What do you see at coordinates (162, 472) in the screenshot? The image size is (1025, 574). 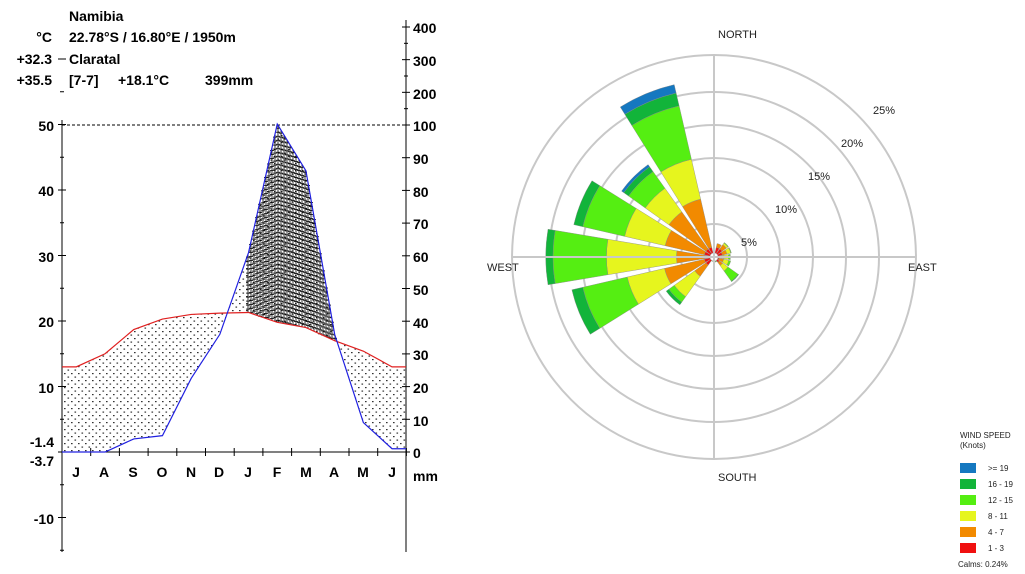 I see `month-label: O` at bounding box center [162, 472].